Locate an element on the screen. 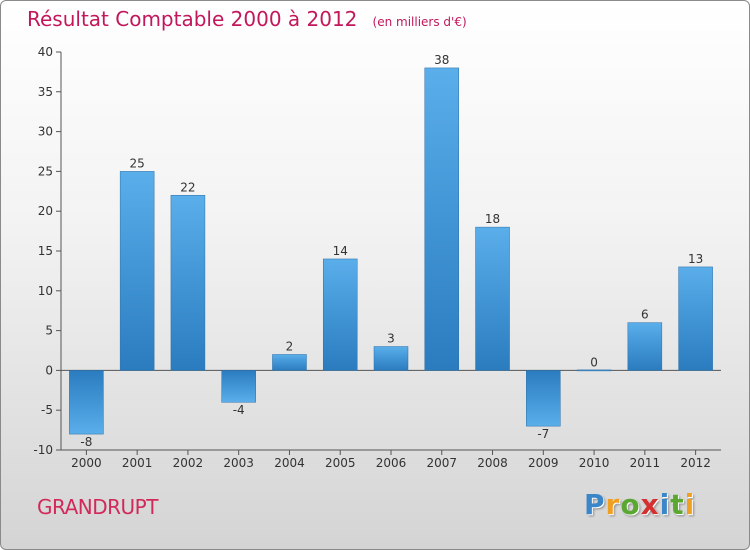  x-tick-label: 2004 is located at coordinates (289, 463).